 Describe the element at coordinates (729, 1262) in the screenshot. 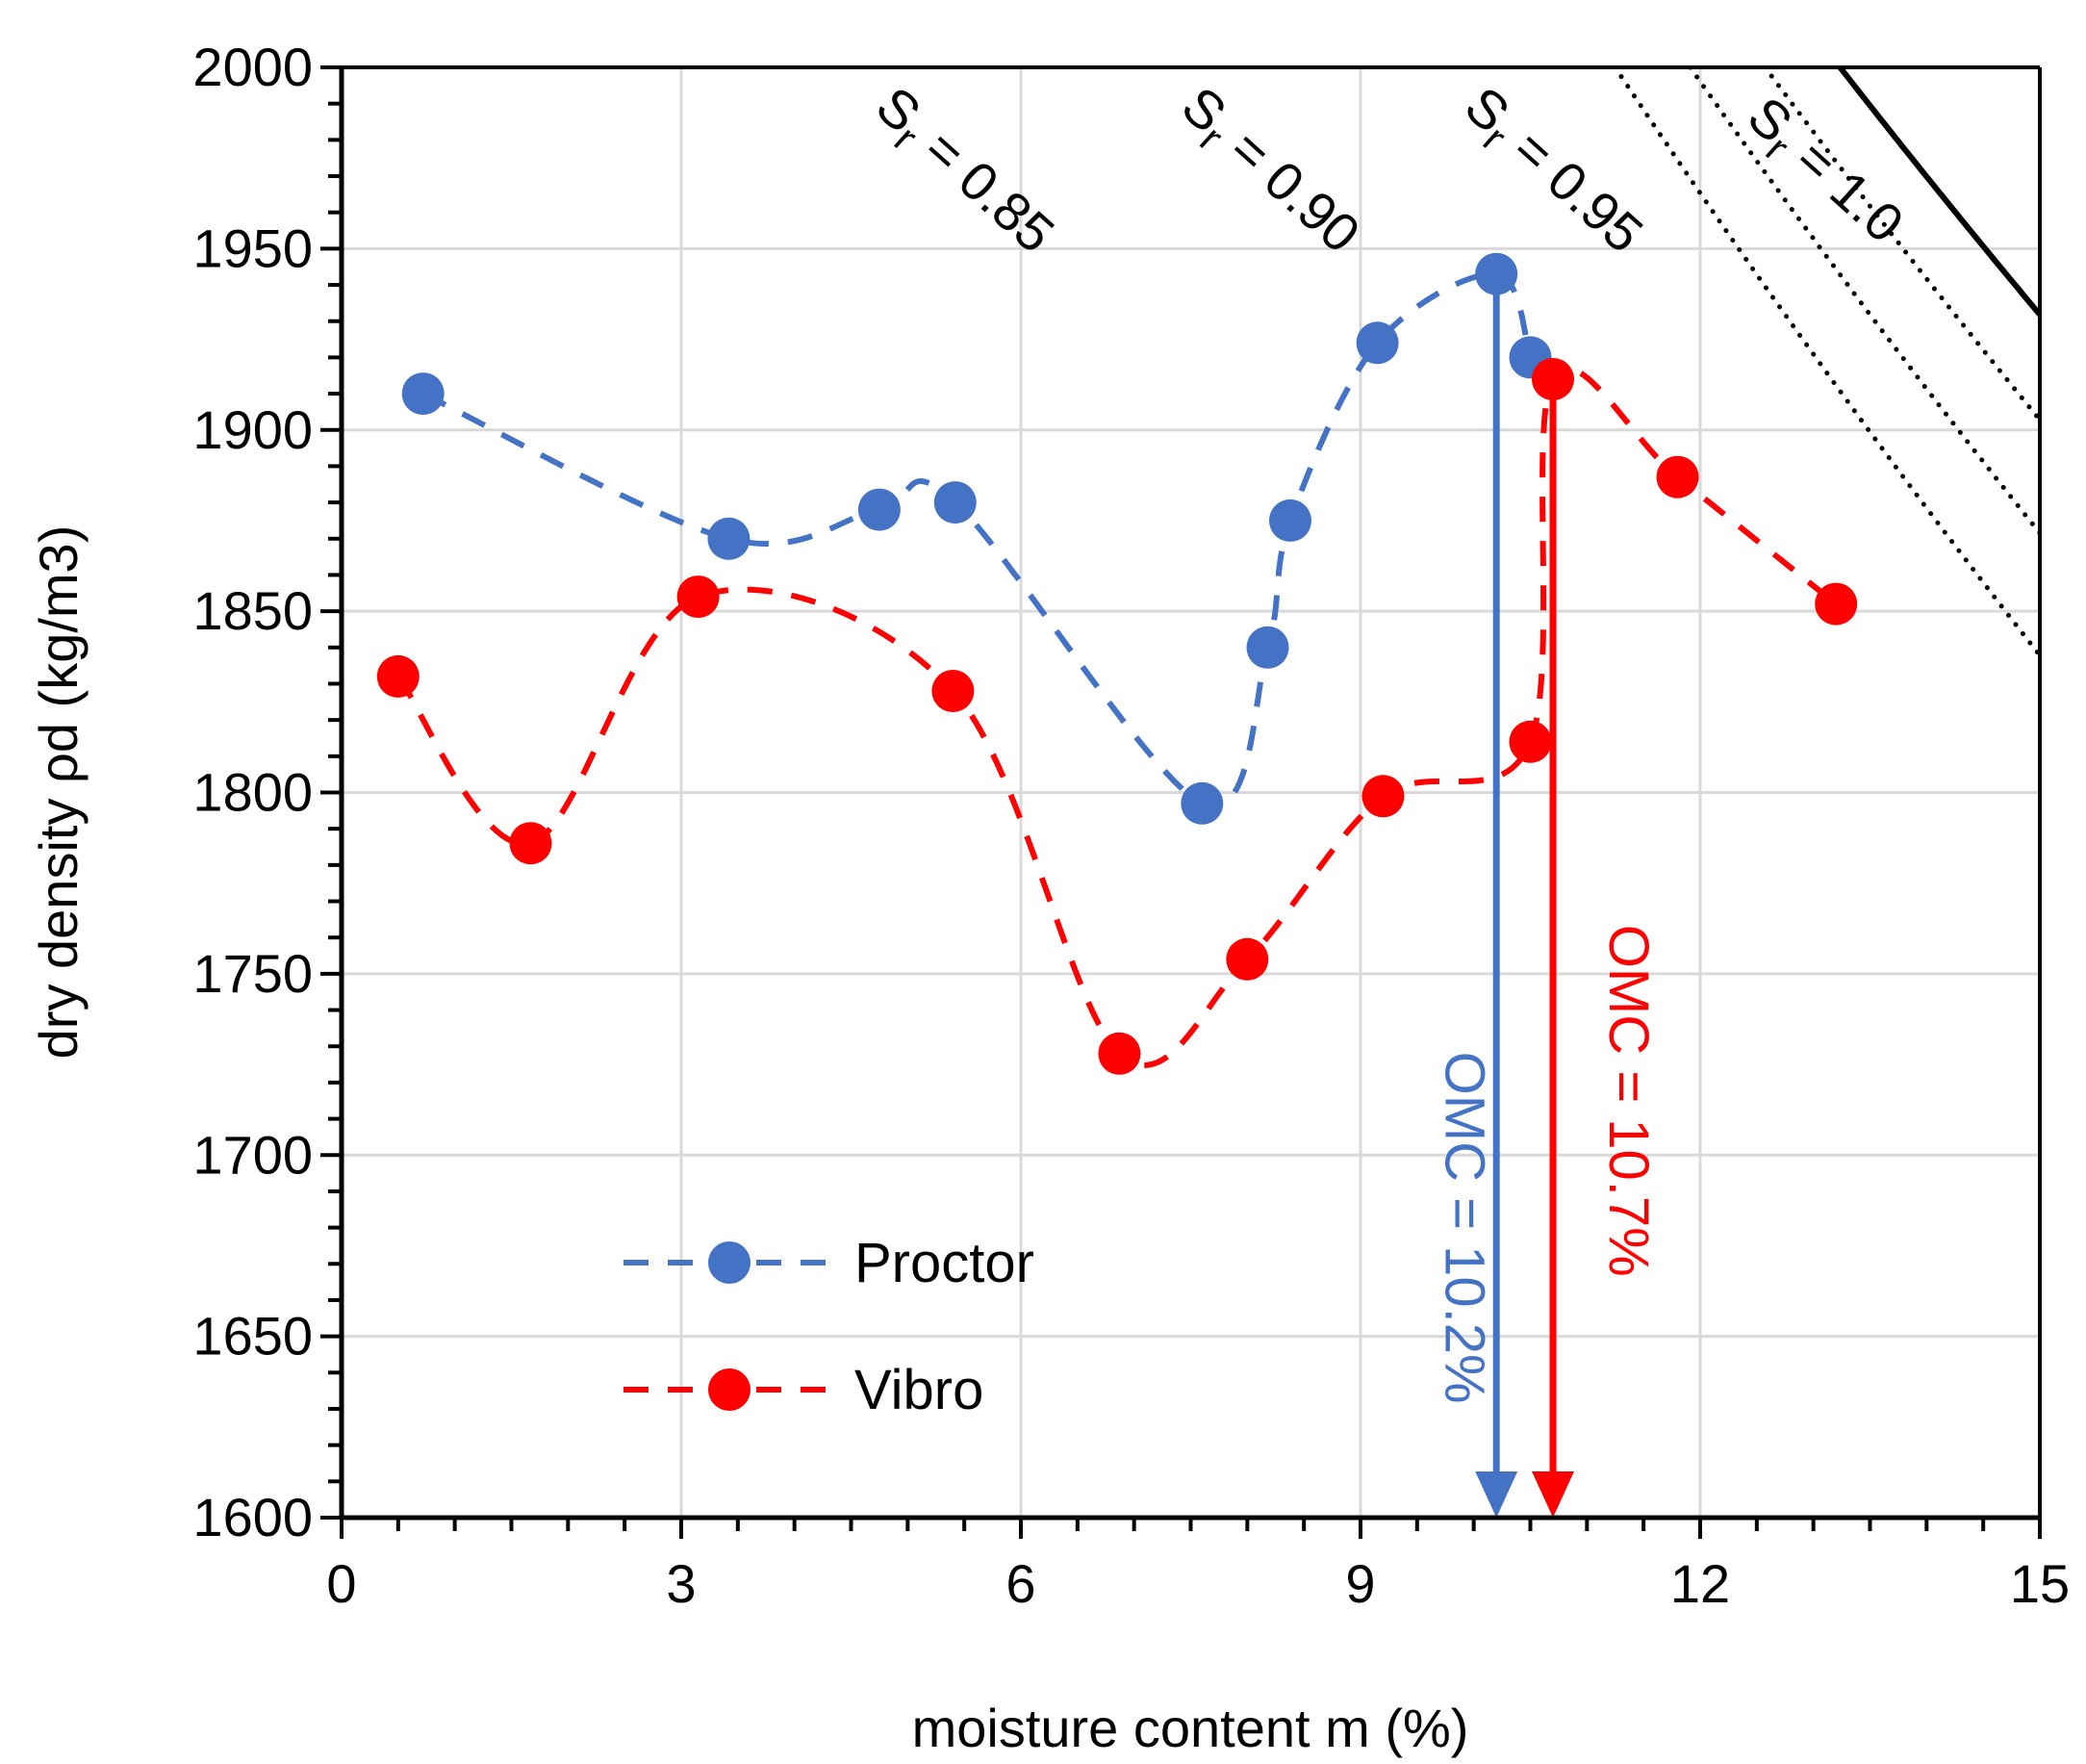

I see `legend-proctor-marker` at that location.